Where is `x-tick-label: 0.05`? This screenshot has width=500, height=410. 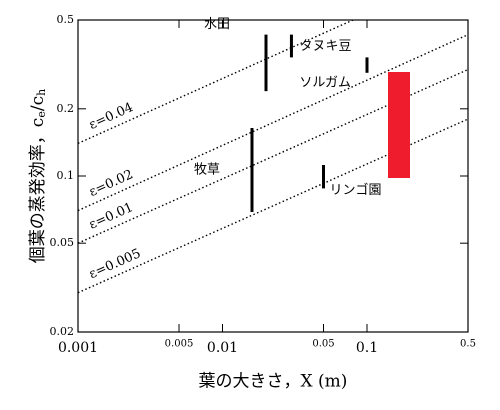 x-tick-label: 0.05 is located at coordinates (323, 344).